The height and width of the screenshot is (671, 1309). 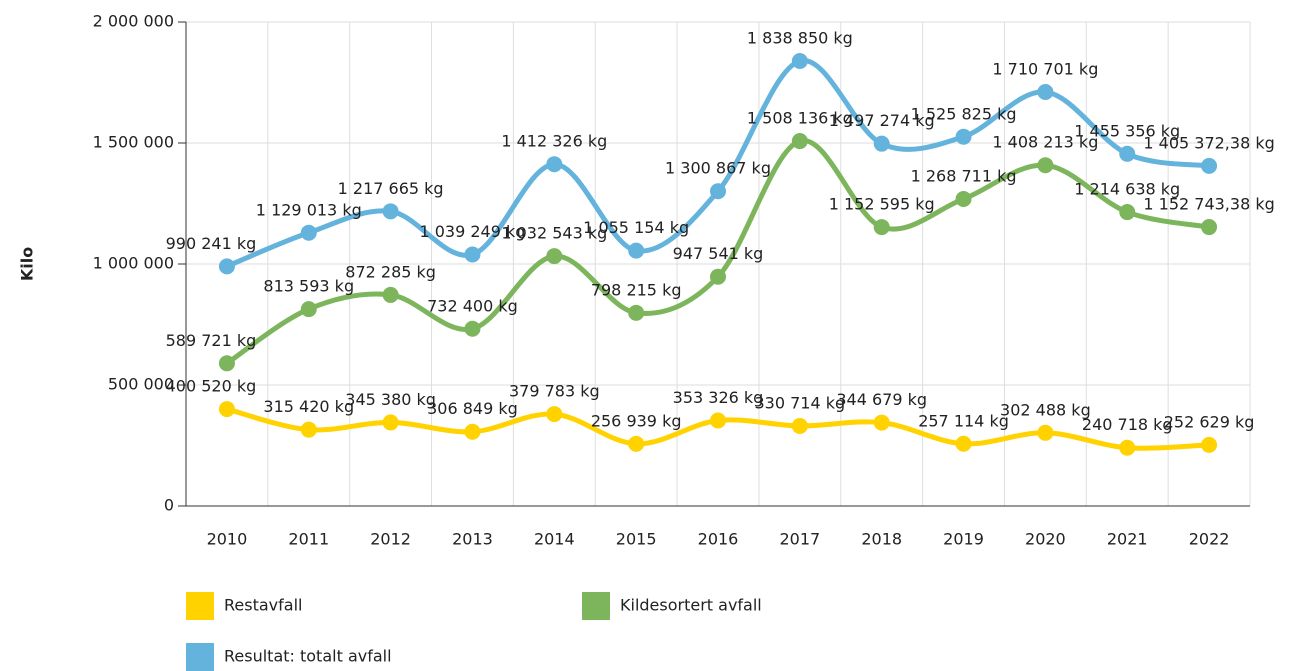 I want to click on data-label: 1 508 136 kg, so click(x=800, y=118).